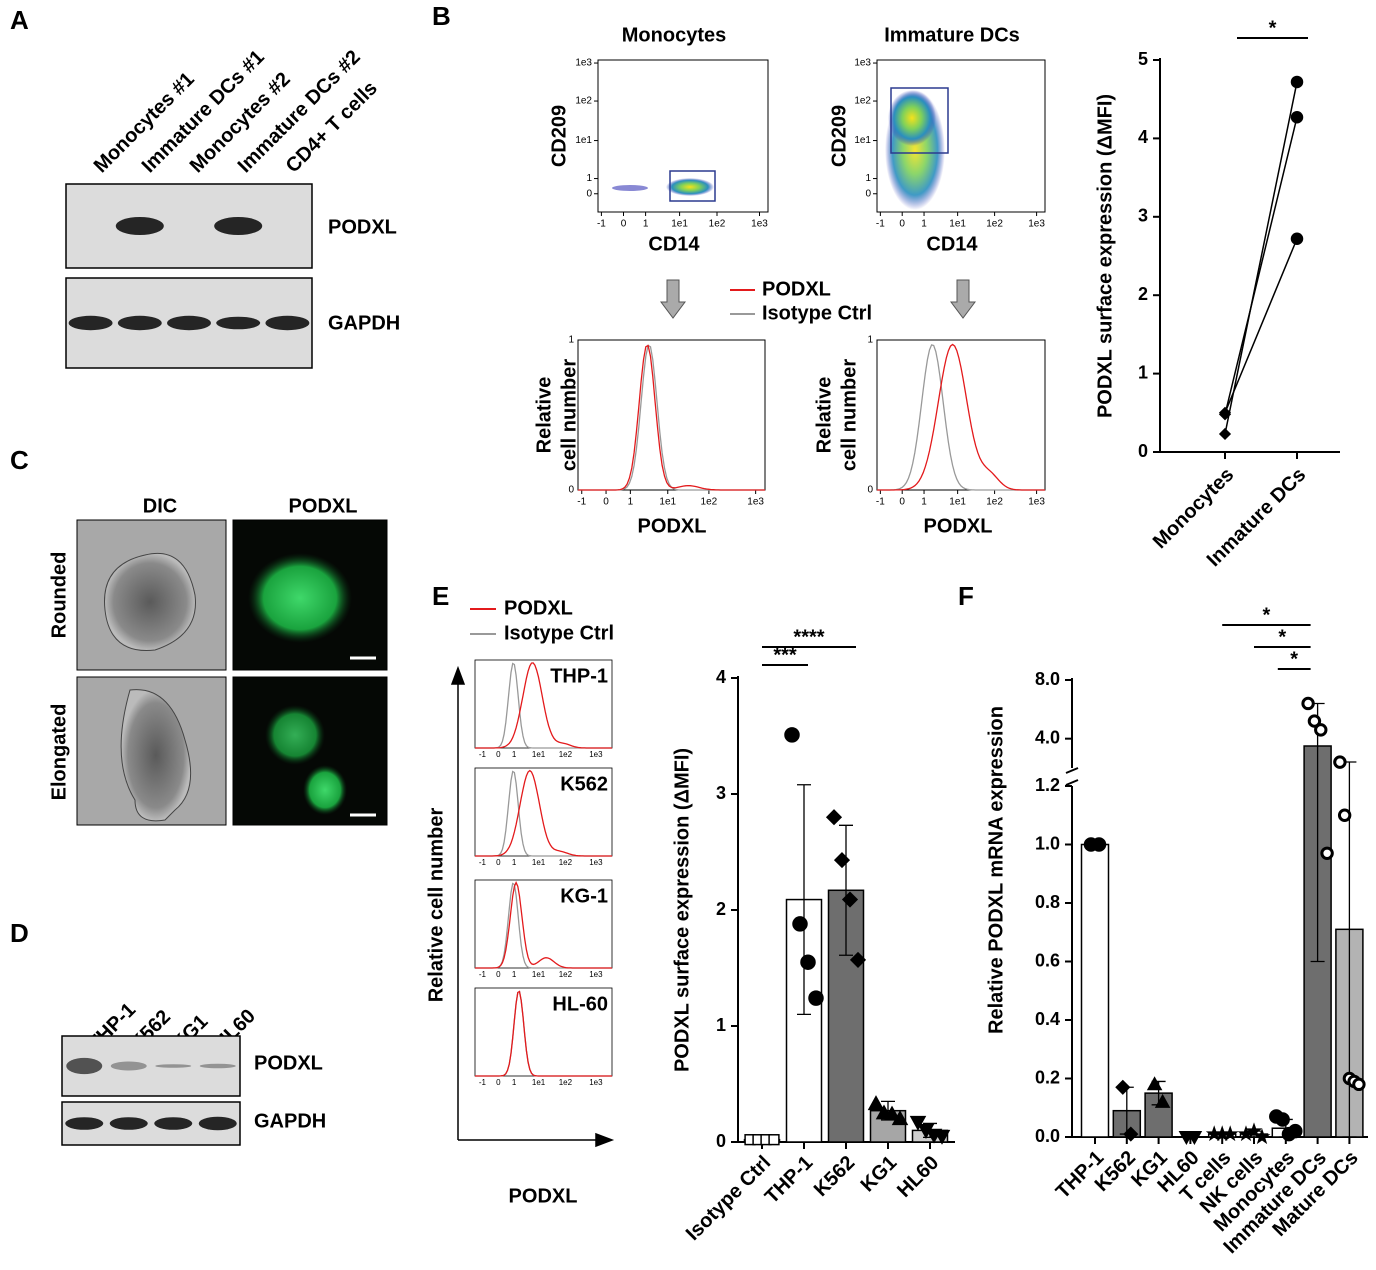  Describe the element at coordinates (538, 608) in the screenshot. I see `legend-label: PODXL` at that location.